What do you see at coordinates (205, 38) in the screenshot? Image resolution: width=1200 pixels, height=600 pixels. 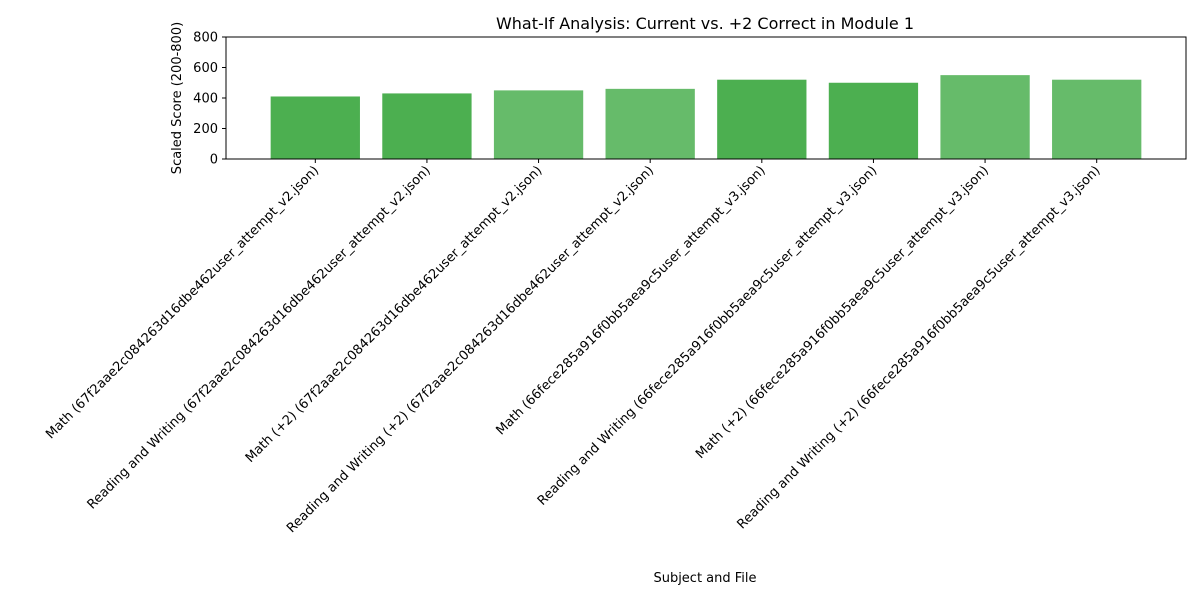 I see `y-tick-label: 800` at bounding box center [205, 38].